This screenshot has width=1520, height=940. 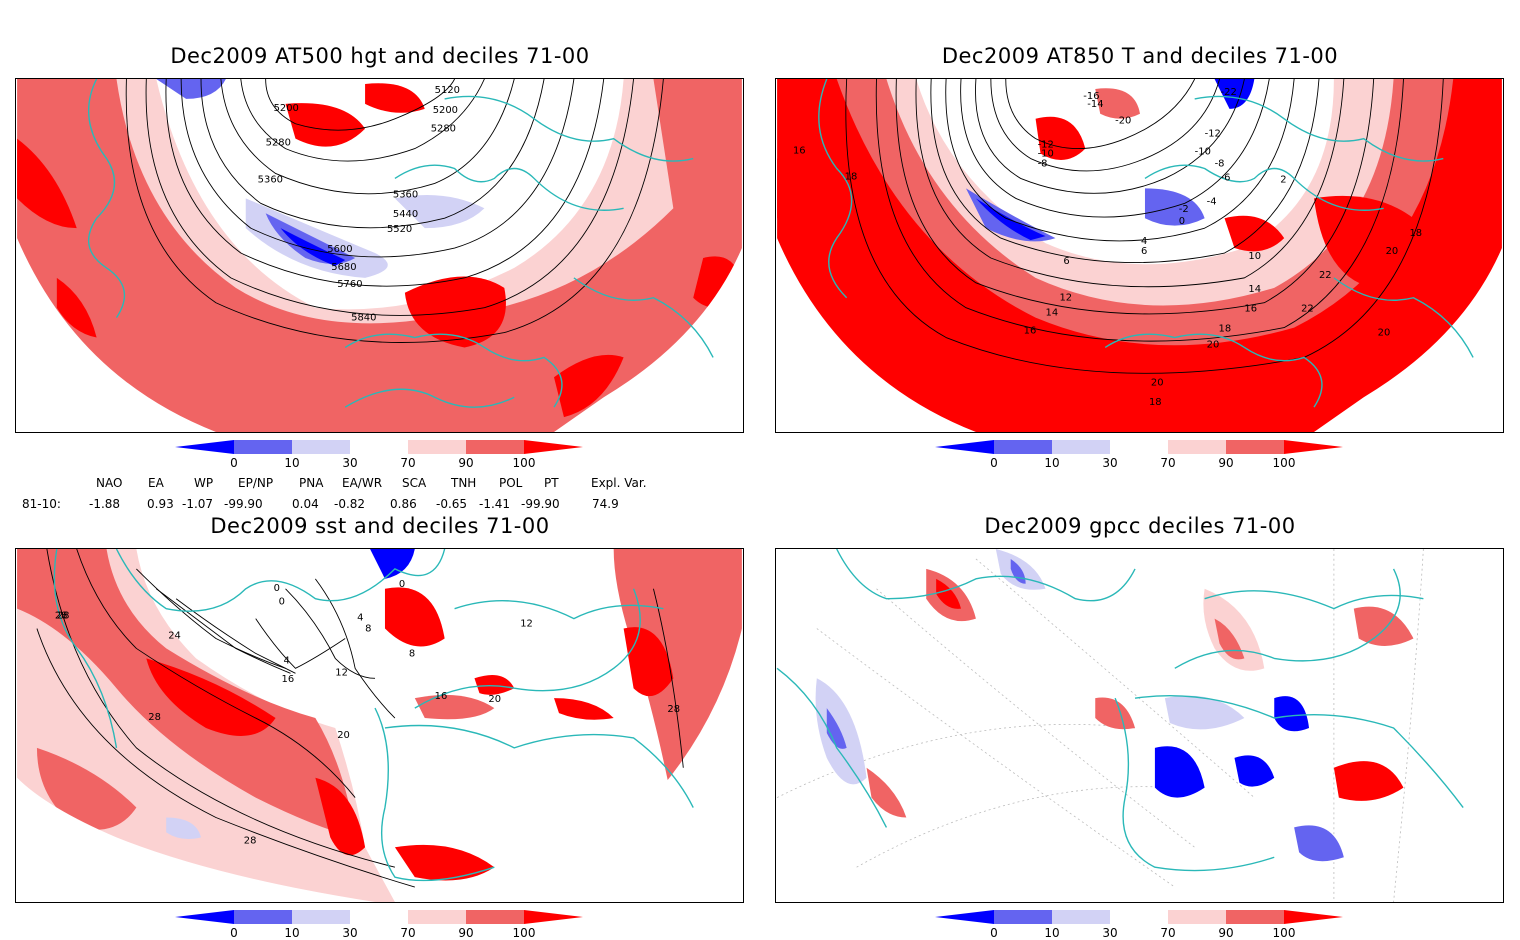 I want to click on colorbar-at500: 0 10 30 70 90 100, so click(x=380, y=455).